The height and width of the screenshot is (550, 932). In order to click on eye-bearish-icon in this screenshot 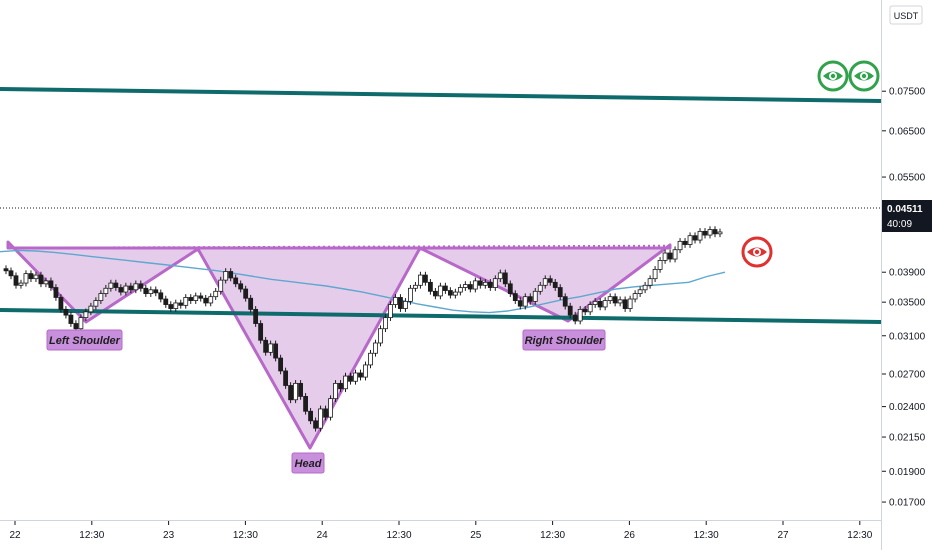, I will do `click(757, 252)`.